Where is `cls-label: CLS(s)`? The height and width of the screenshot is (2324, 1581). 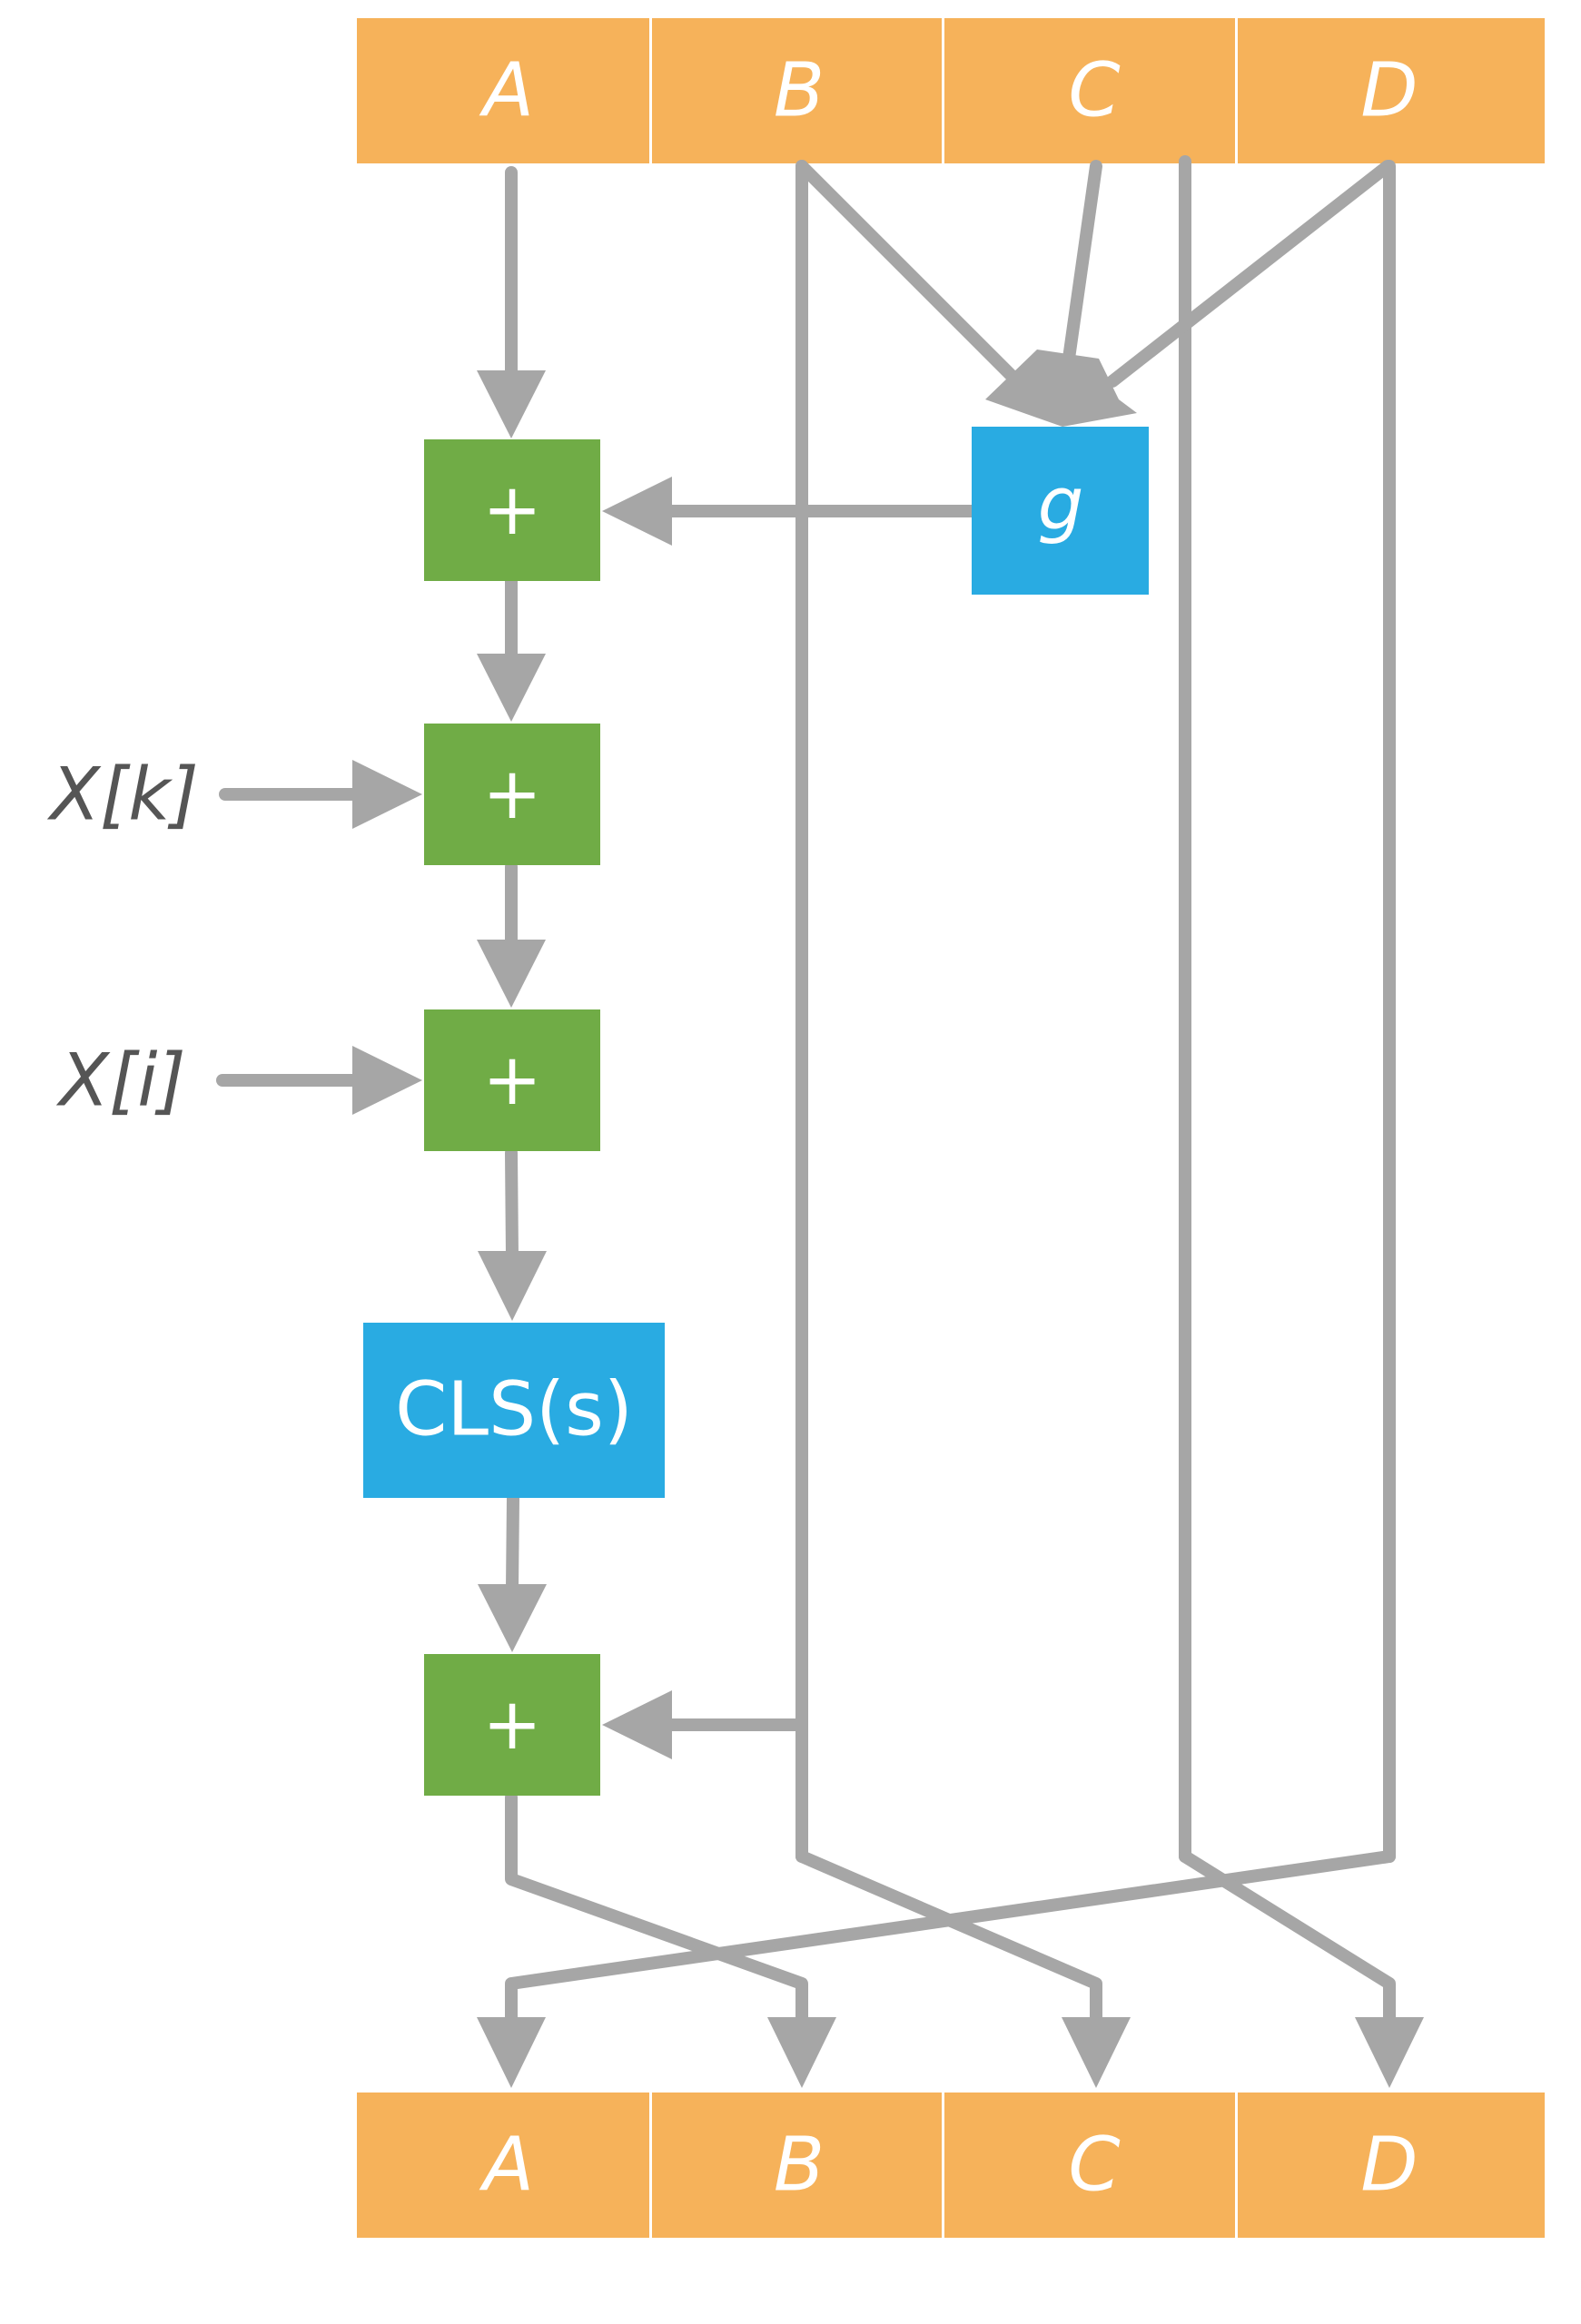
cls-label: CLS(s) is located at coordinates (514, 1410).